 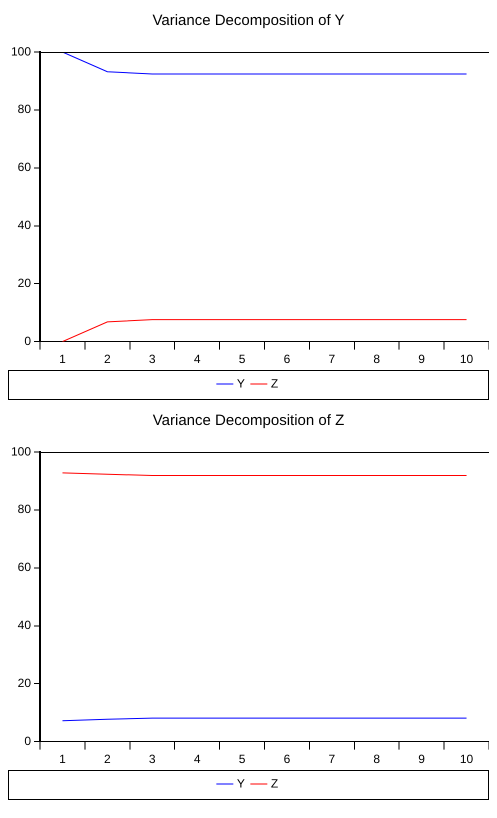 I want to click on chart-title: Variance Decomposition of Z, so click(x=248, y=421).